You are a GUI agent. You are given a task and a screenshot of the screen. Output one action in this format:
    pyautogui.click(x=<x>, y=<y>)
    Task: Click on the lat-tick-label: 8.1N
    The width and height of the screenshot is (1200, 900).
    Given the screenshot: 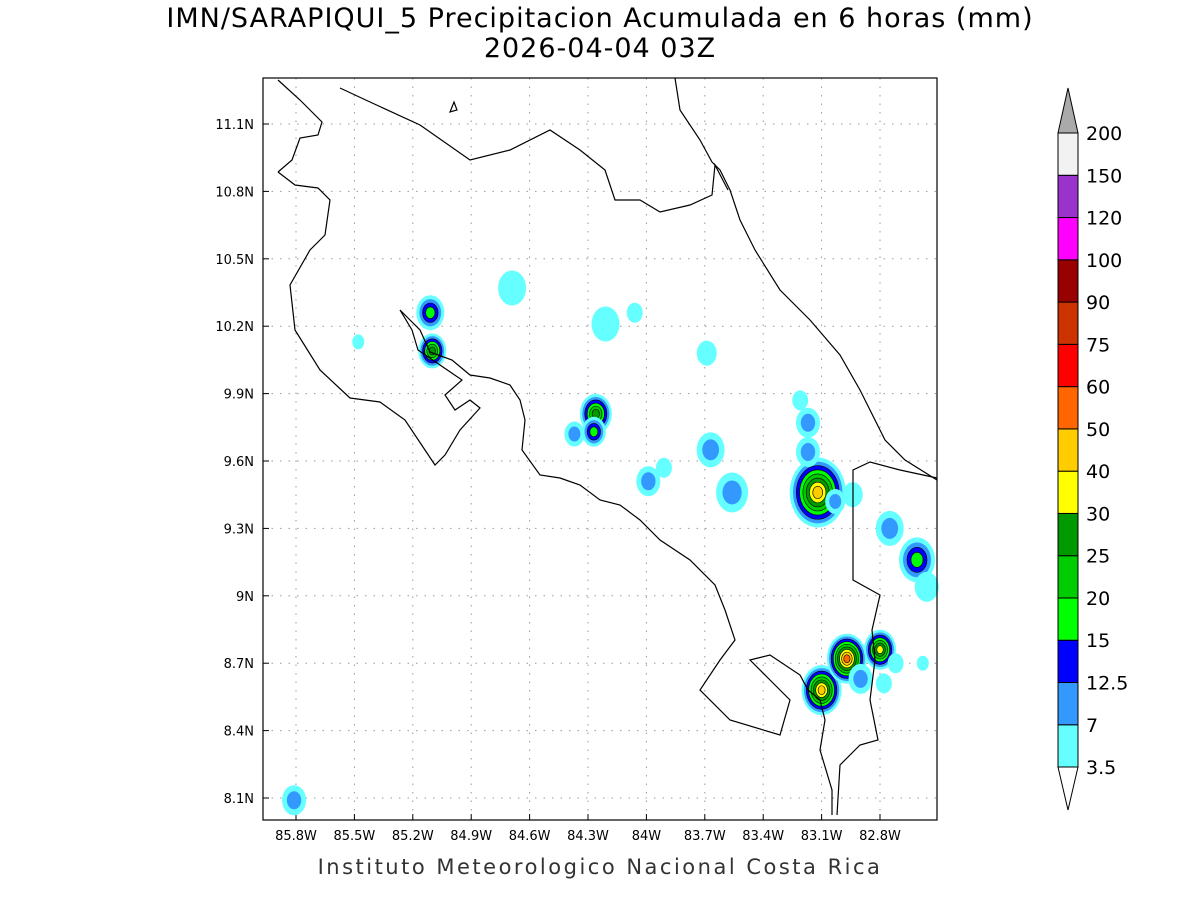 What is the action you would take?
    pyautogui.click(x=239, y=799)
    